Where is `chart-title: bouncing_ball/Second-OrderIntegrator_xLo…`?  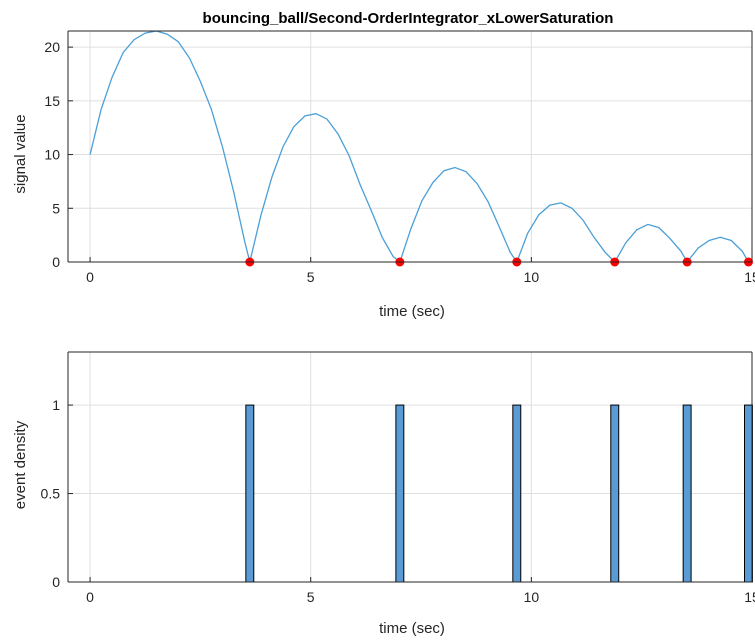 chart-title: bouncing_ball/Second-OrderIntegrator_xLo… is located at coordinates (408, 18).